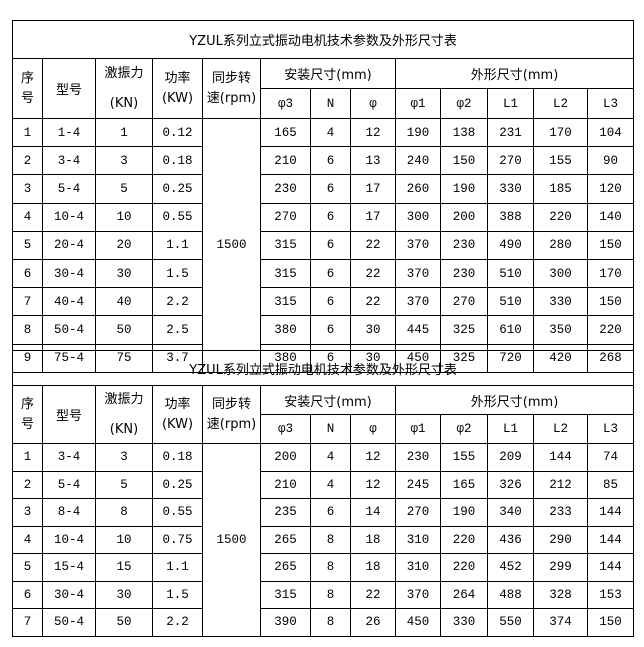 The height and width of the screenshot is (647, 644). What do you see at coordinates (373, 189) in the screenshot?
I see `table-cell: 17` at bounding box center [373, 189].